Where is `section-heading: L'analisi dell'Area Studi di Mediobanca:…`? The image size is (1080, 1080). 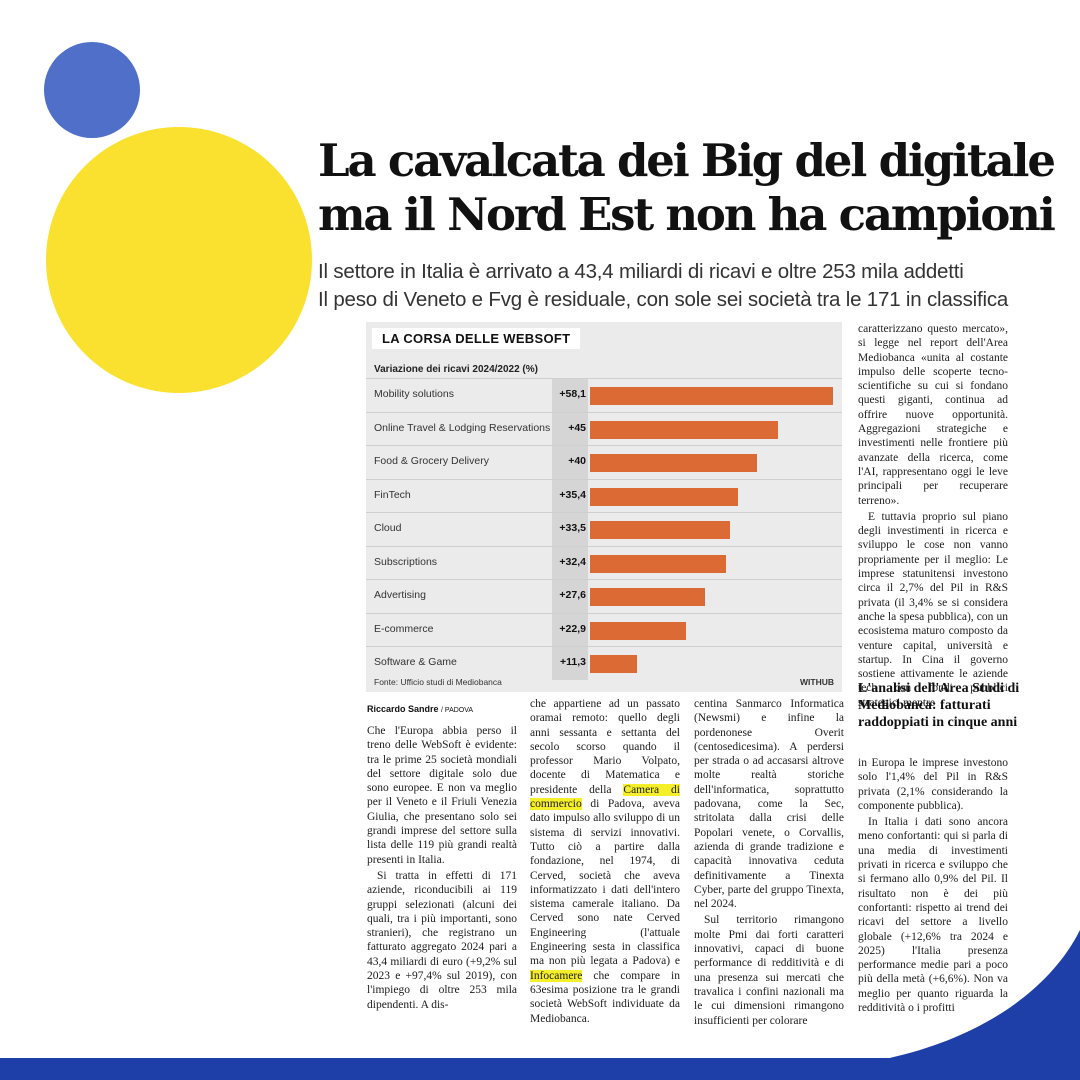
section-heading: L'analisi dell'Area Studi di Mediobanca:… is located at coordinates (939, 705).